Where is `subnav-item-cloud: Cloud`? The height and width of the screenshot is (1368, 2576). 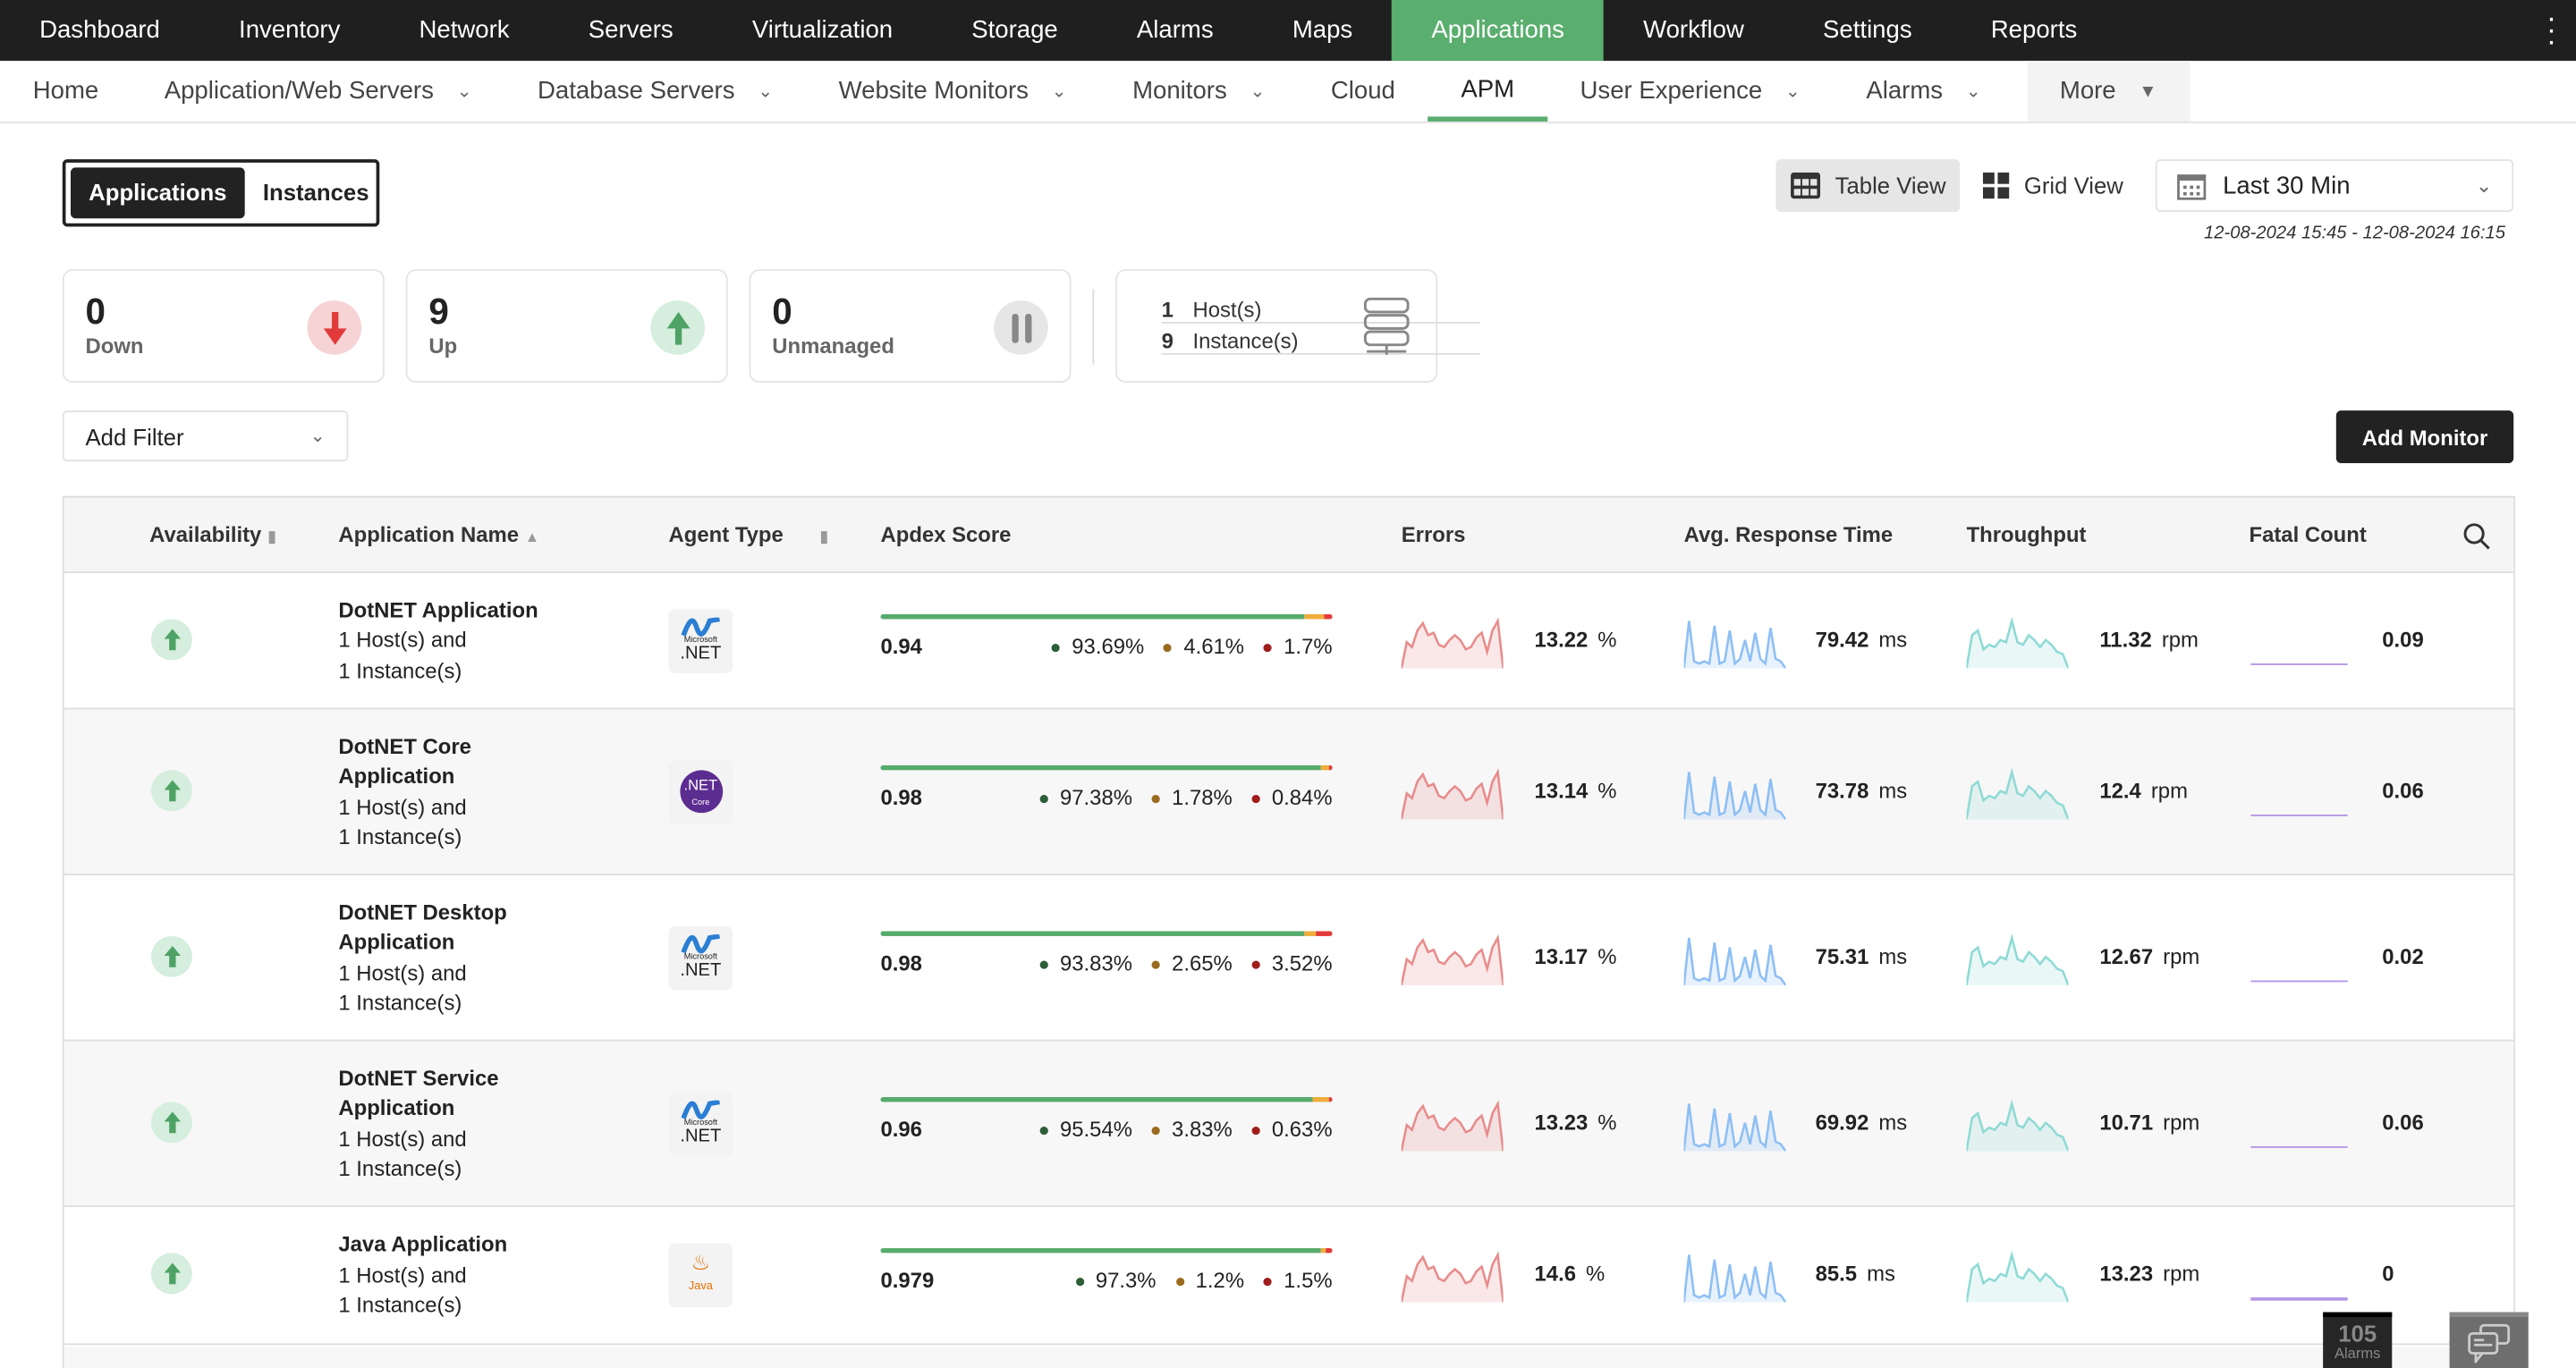 subnav-item-cloud: Cloud is located at coordinates (1363, 92).